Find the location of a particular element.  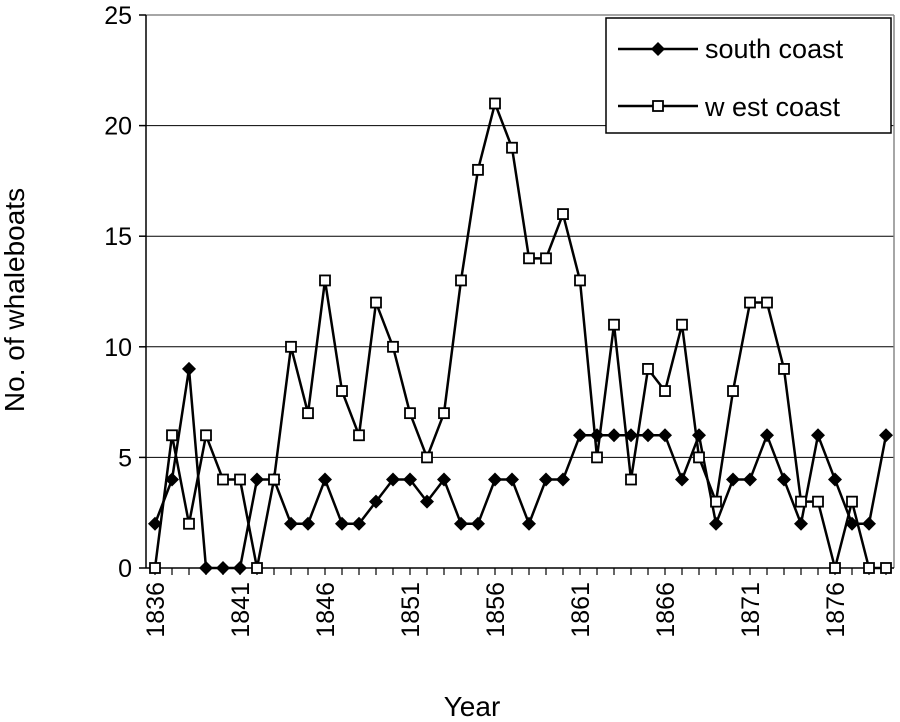

x-tick-label-1846: 1846 is located at coordinates (326, 610).